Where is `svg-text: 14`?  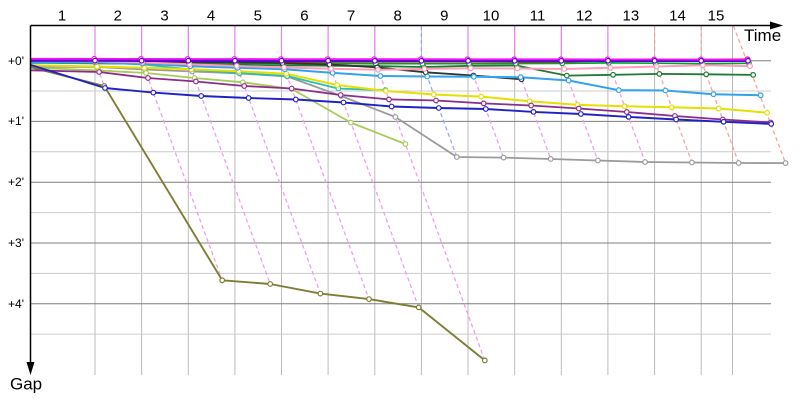 svg-text: 14 is located at coordinates (677, 16).